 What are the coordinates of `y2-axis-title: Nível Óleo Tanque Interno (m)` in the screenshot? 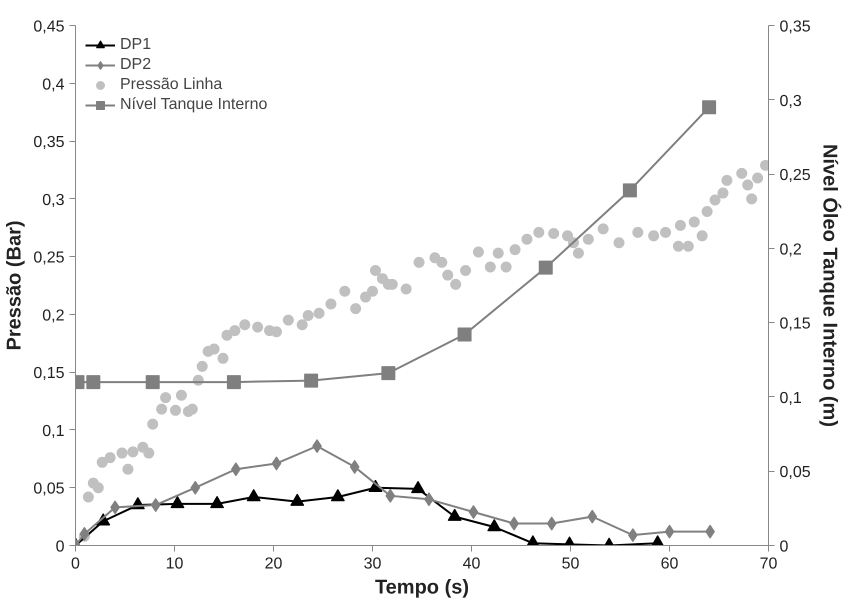 It's located at (830, 286).